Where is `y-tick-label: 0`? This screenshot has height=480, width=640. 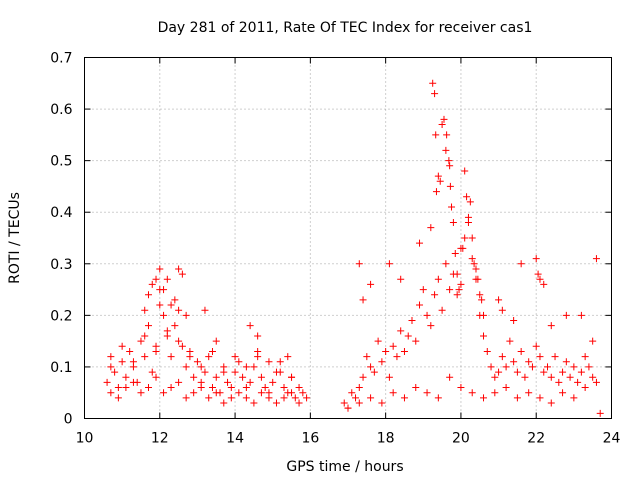
y-tick-label: 0 is located at coordinates (68, 420).